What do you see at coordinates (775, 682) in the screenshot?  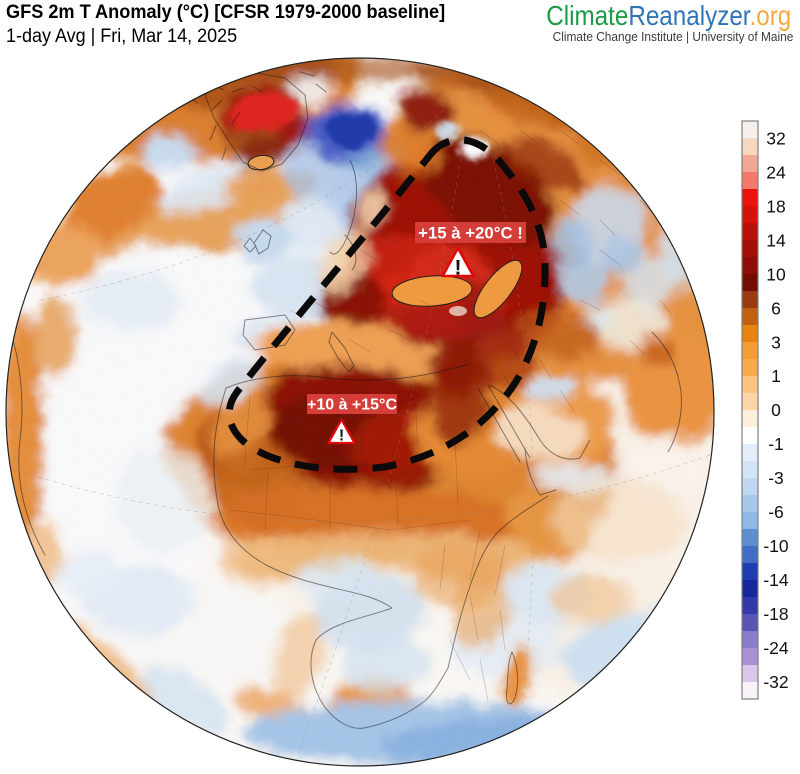 I see `svg-text: -32` at bounding box center [775, 682].